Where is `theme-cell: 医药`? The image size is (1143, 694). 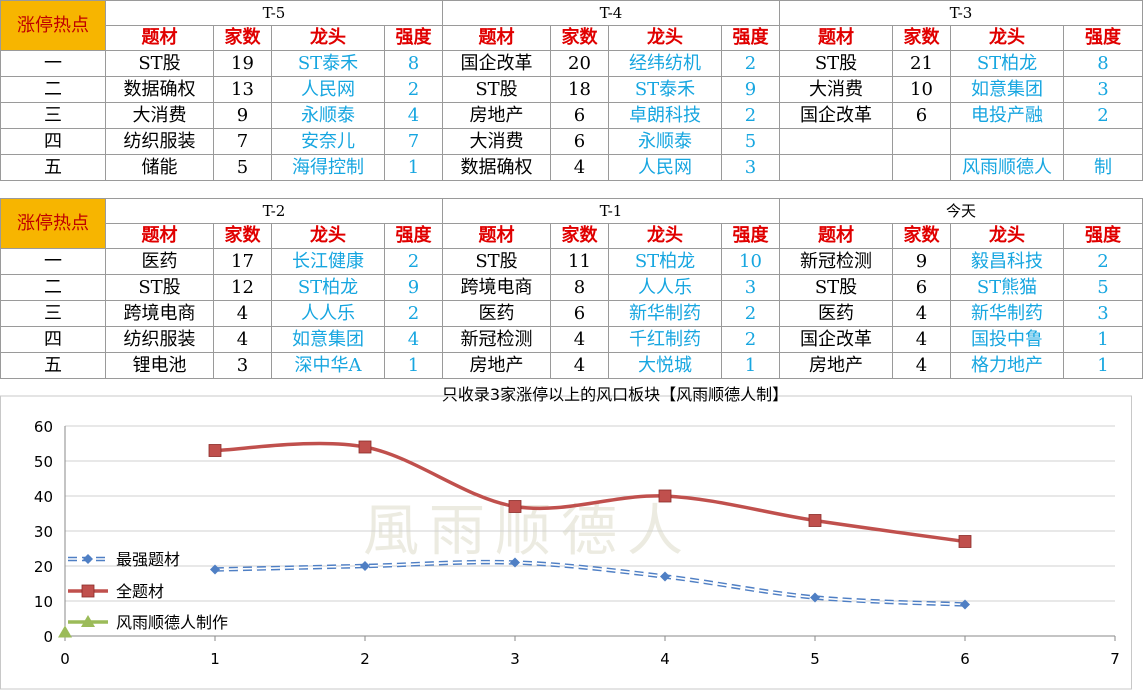 theme-cell: 医药 is located at coordinates (496, 313).